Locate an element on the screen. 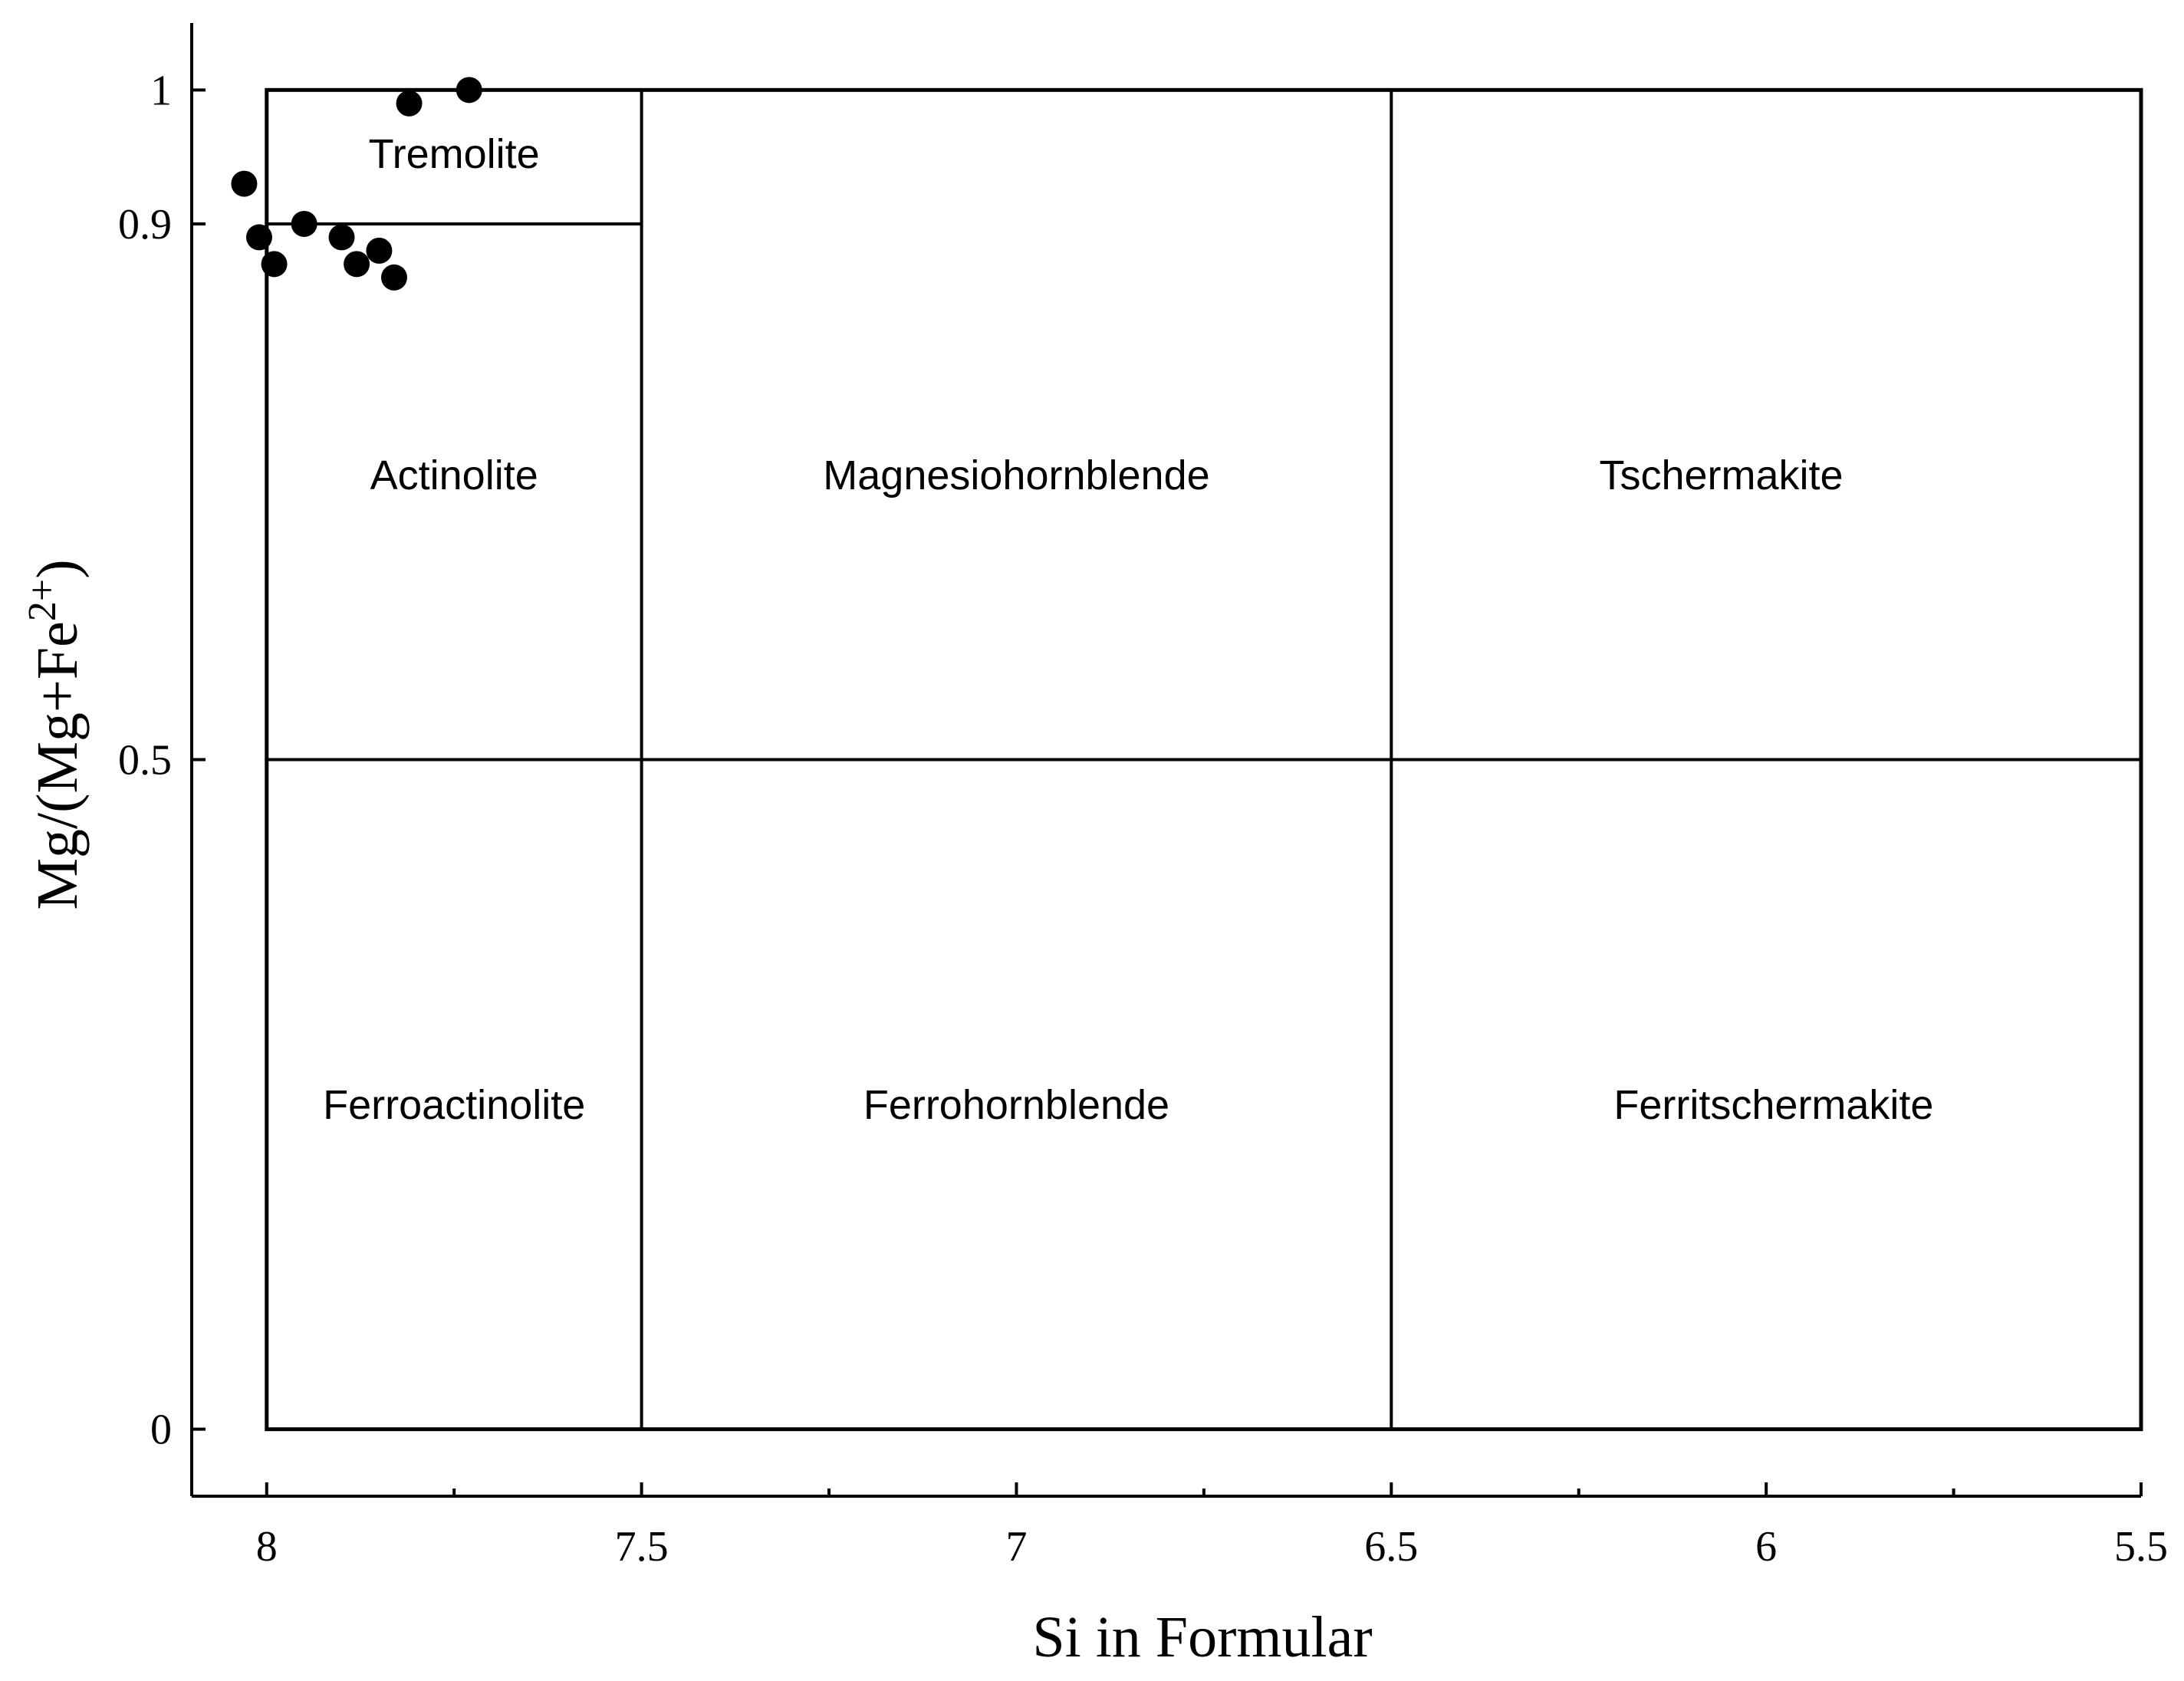 The height and width of the screenshot is (1681, 2184). x-axis-title: Si in Formular is located at coordinates (1202, 1637).